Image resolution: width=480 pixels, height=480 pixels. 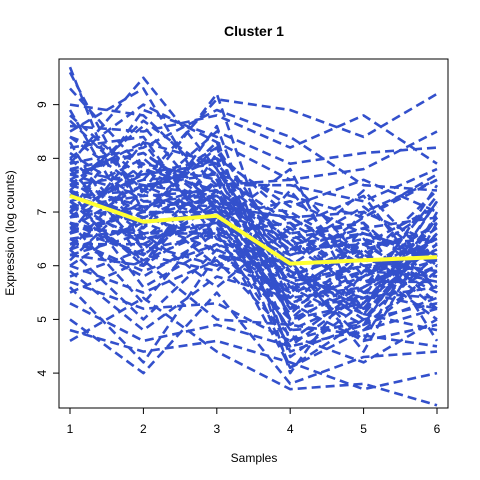 What do you see at coordinates (254, 31) in the screenshot?
I see `chart-title: Cluster 1` at bounding box center [254, 31].